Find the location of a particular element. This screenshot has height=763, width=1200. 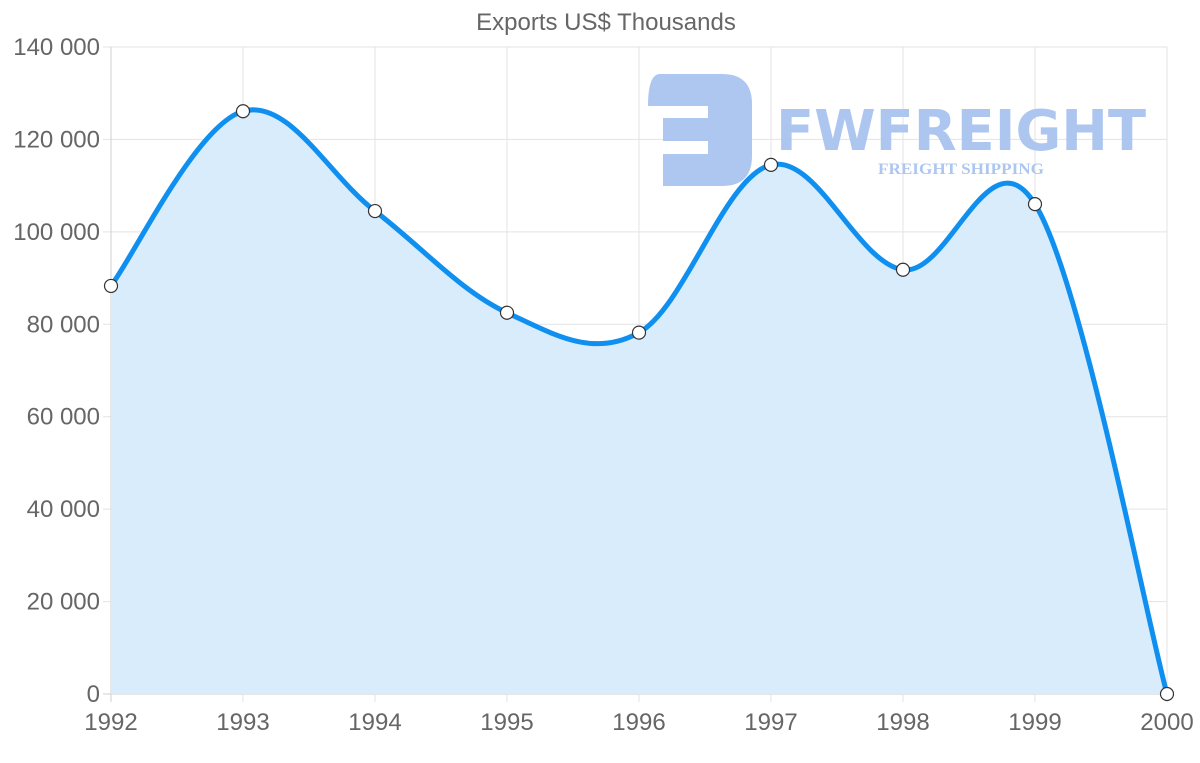

x-tick-label: 1993 is located at coordinates (242, 722).